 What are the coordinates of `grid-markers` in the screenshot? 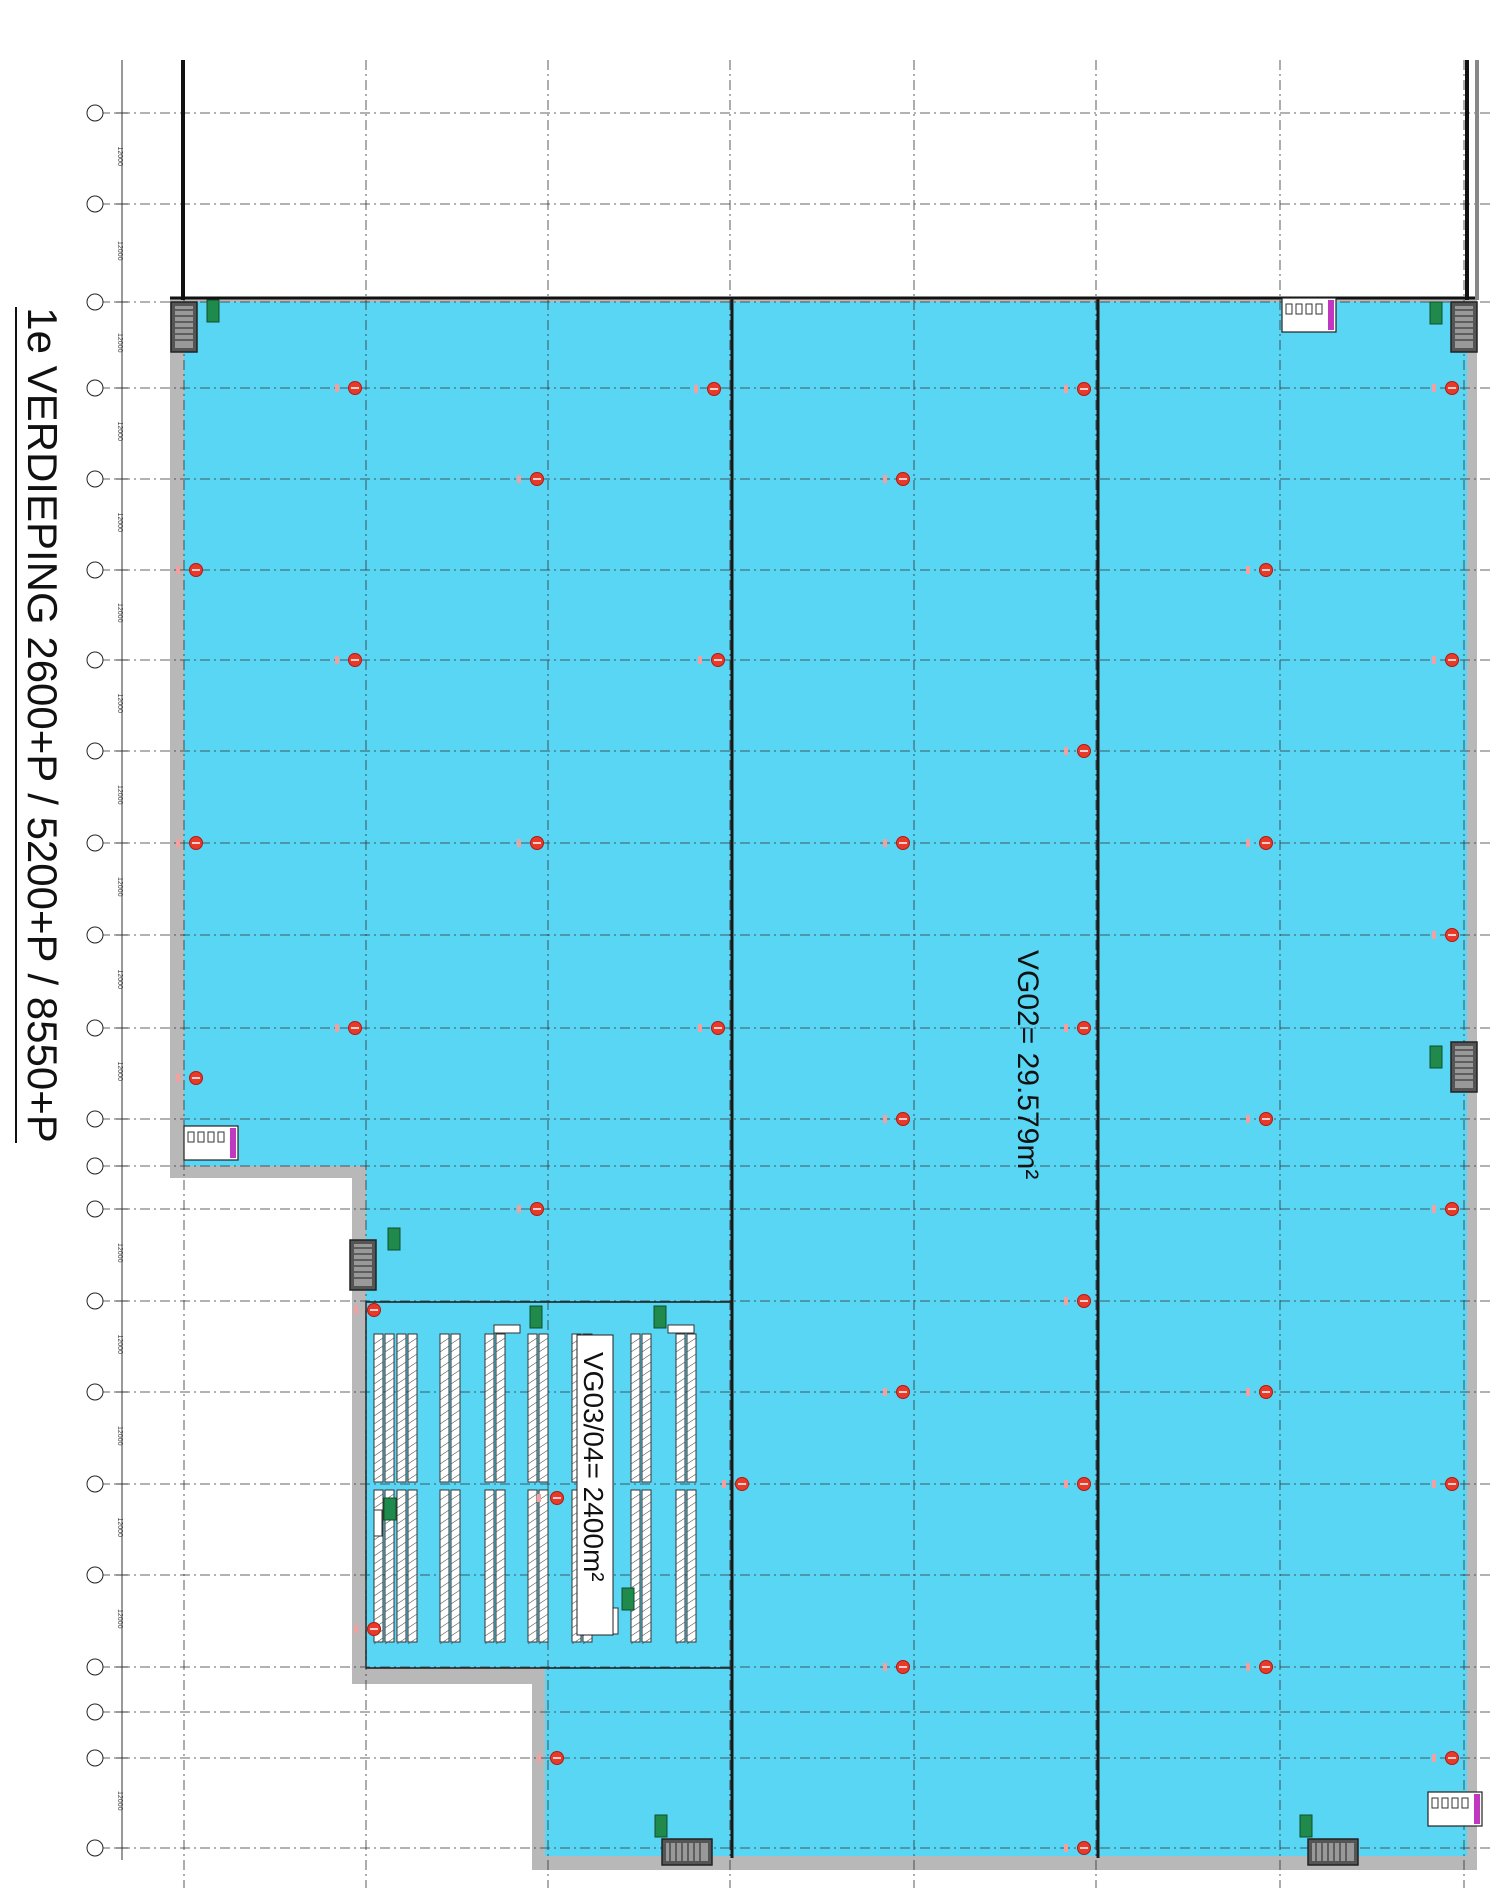 It's located at (95, 980).